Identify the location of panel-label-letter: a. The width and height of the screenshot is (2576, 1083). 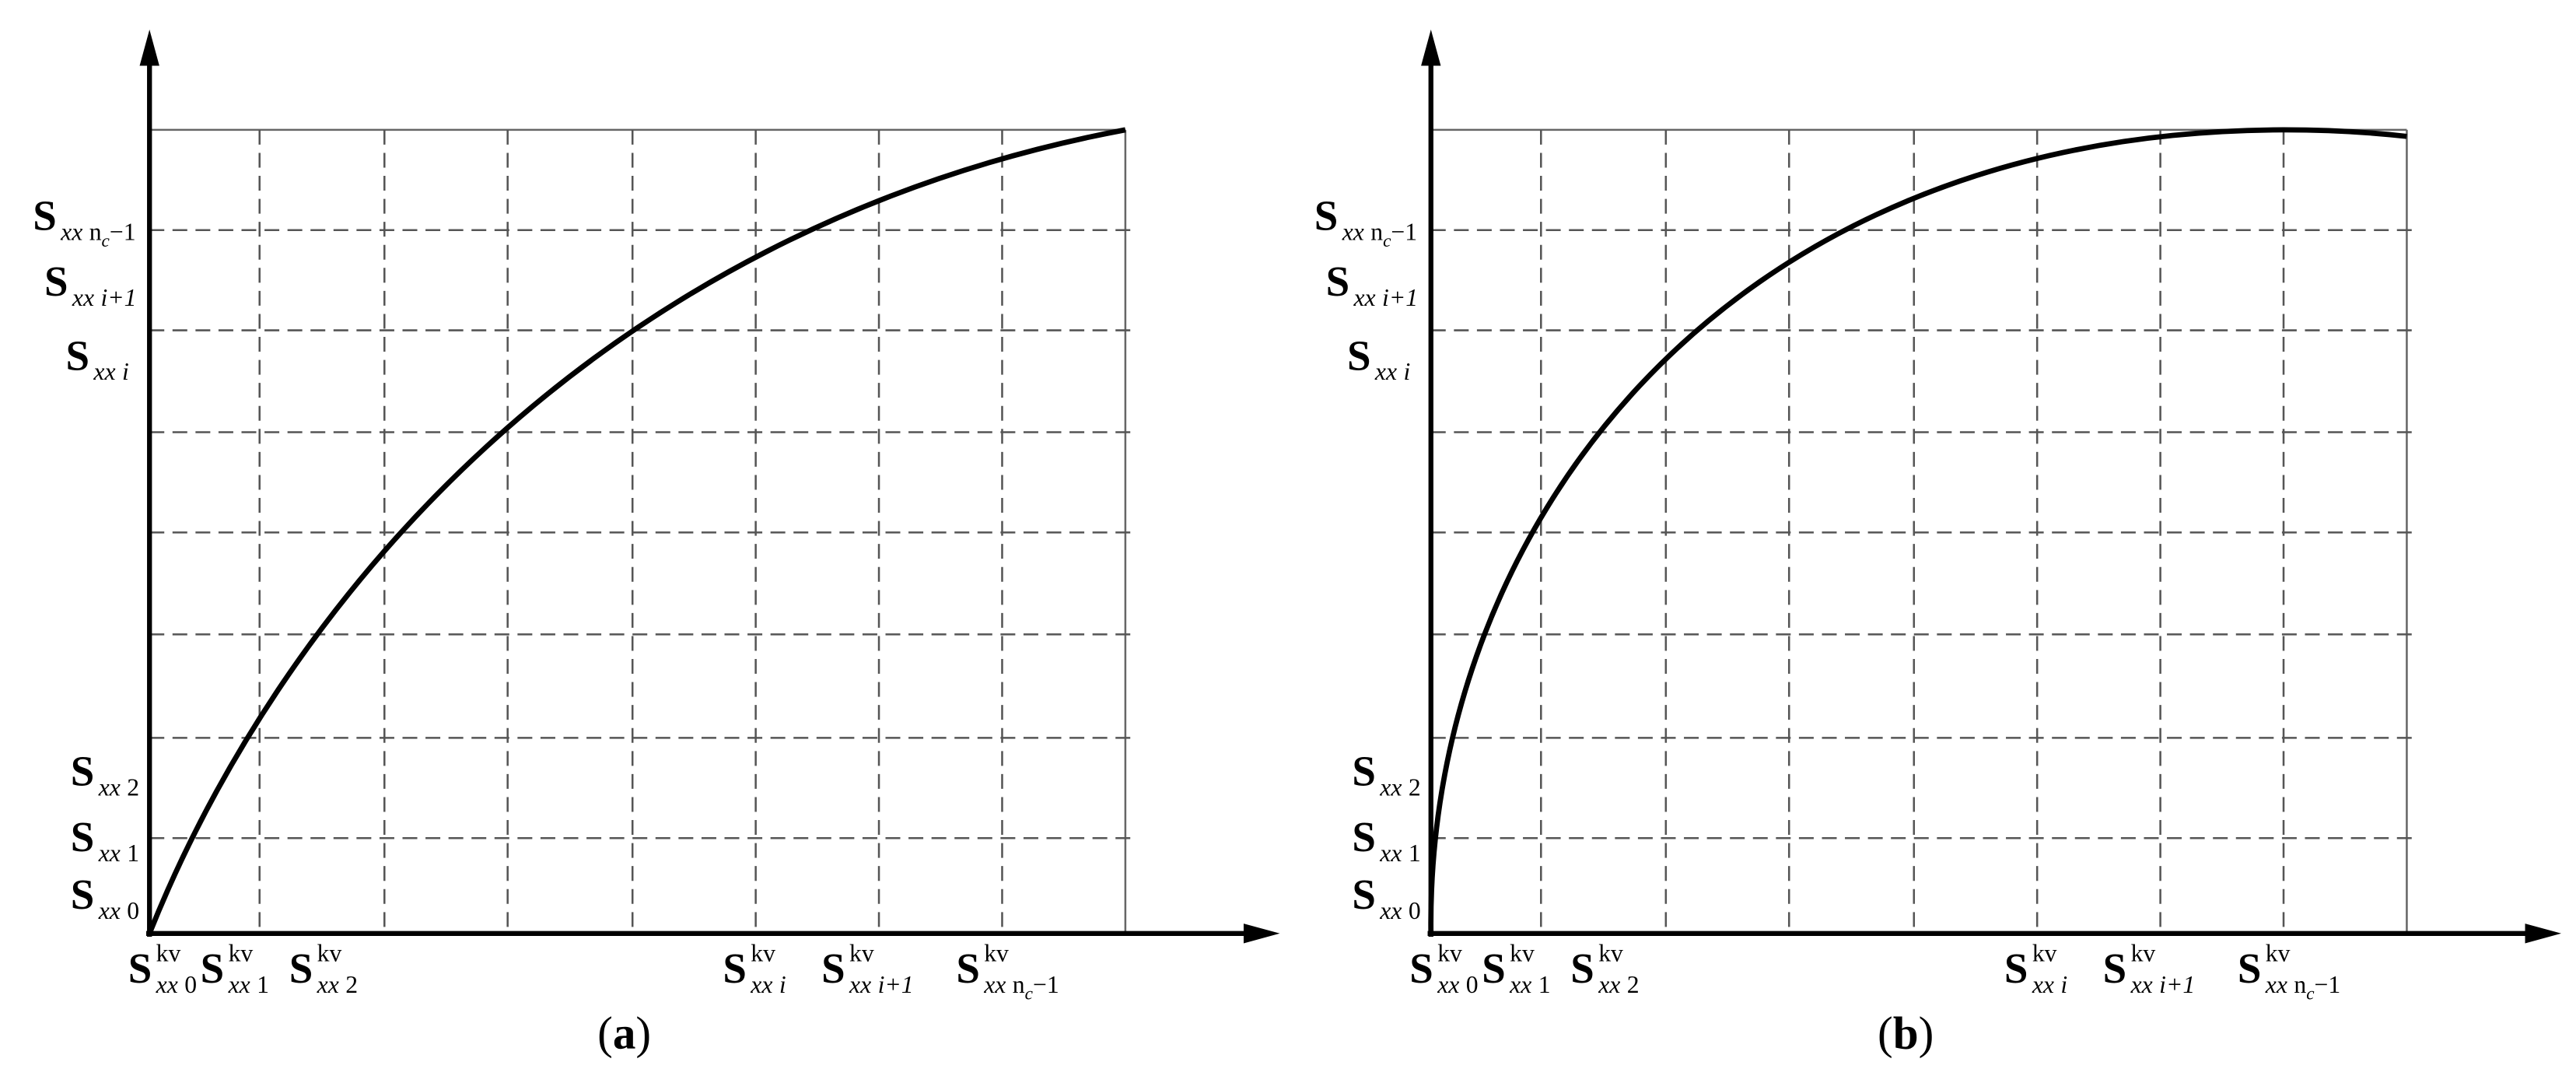
(624, 1033).